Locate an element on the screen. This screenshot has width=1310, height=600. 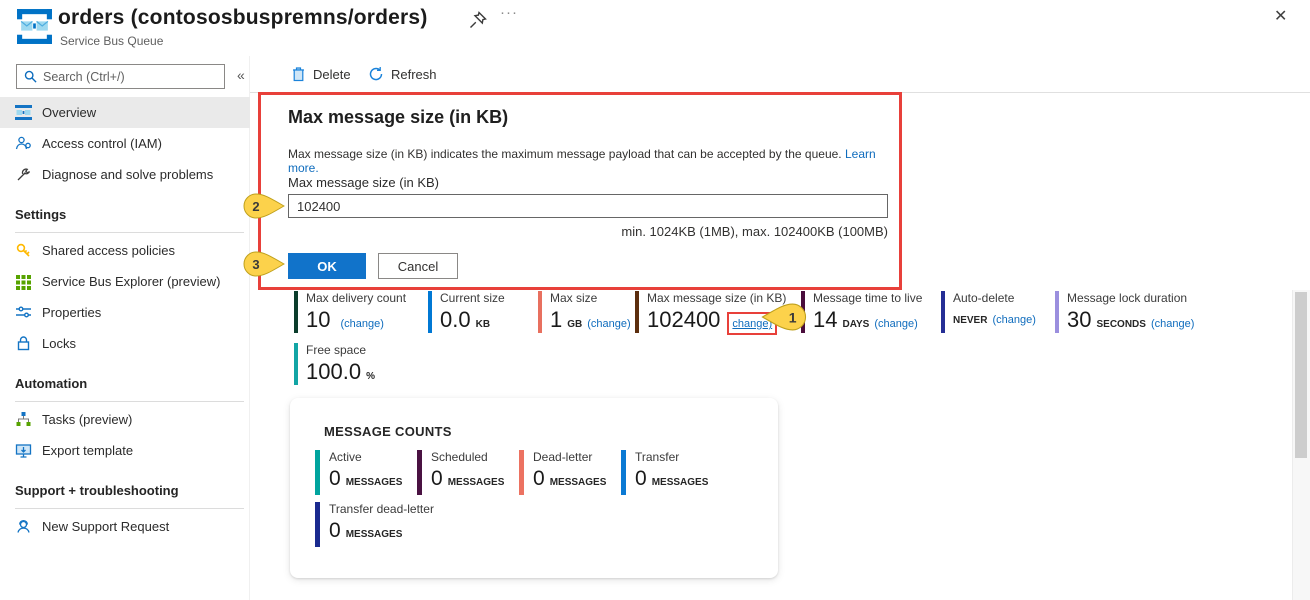
sidebar-section-support: Support + troubleshooting is located at coordinates (97, 490).